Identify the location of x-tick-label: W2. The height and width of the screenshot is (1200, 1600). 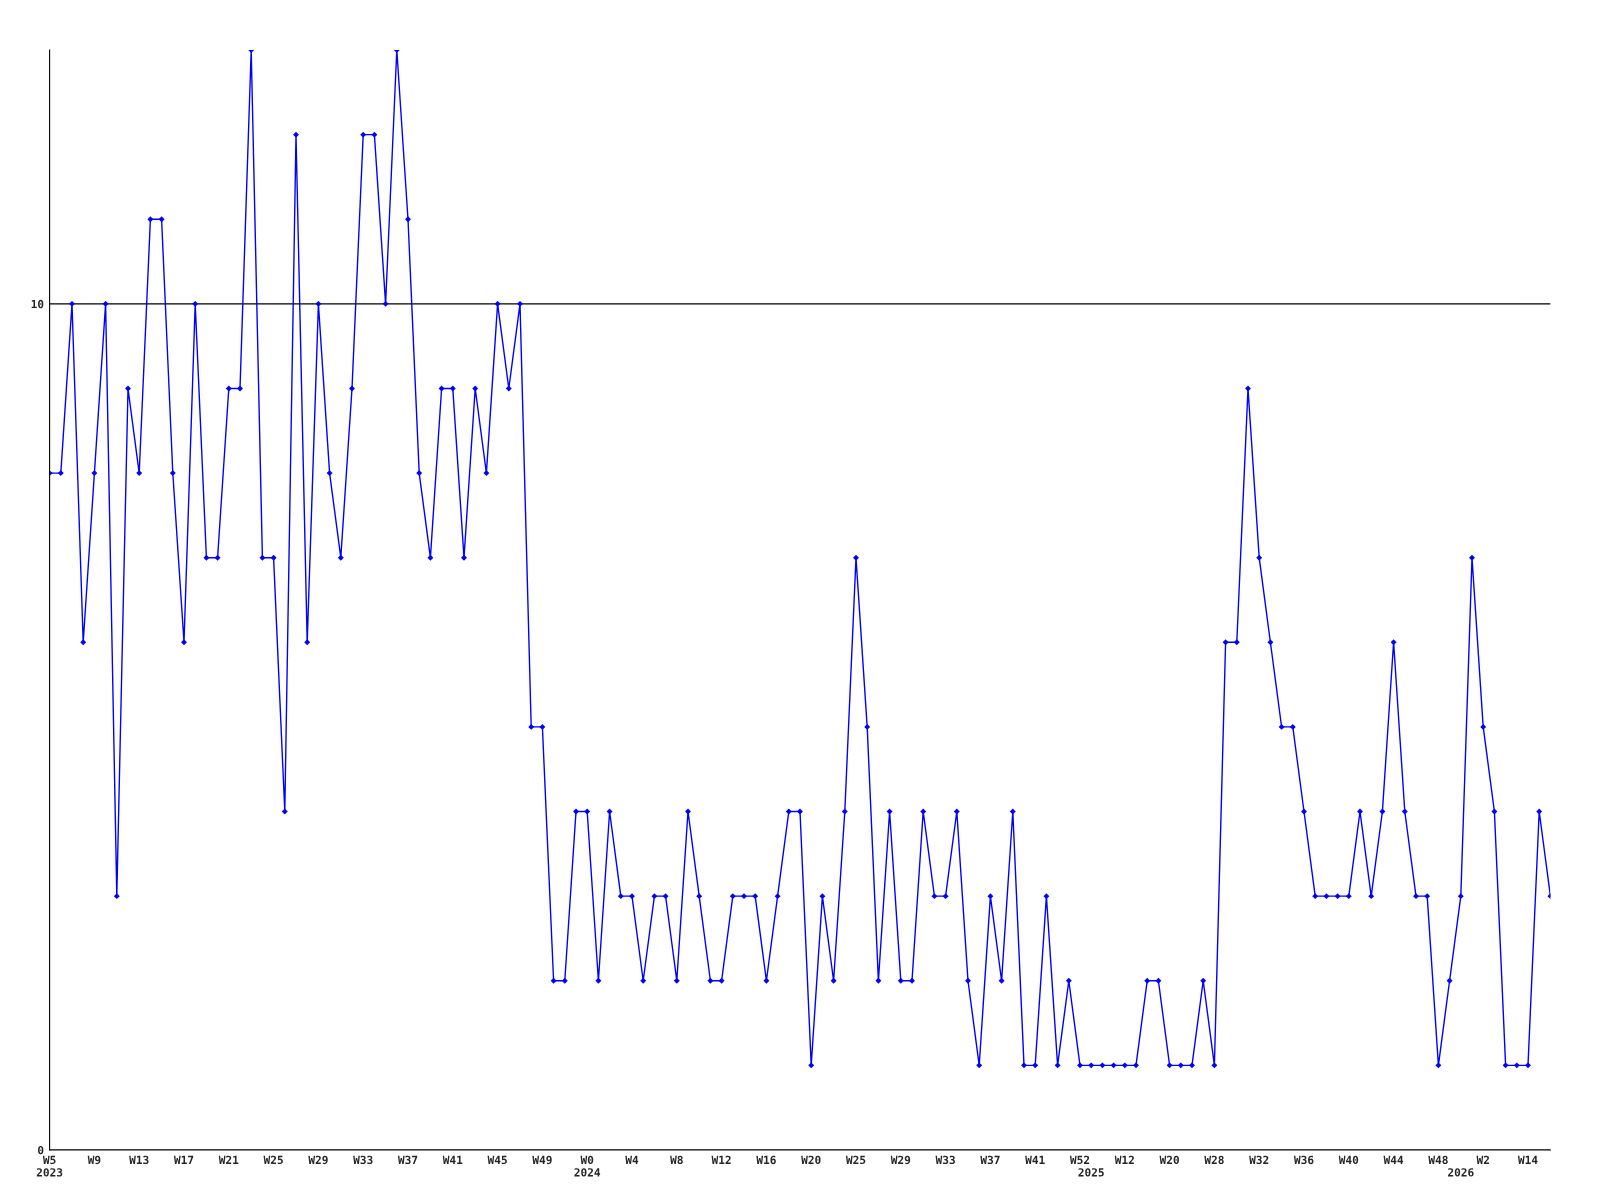
(1482, 1159).